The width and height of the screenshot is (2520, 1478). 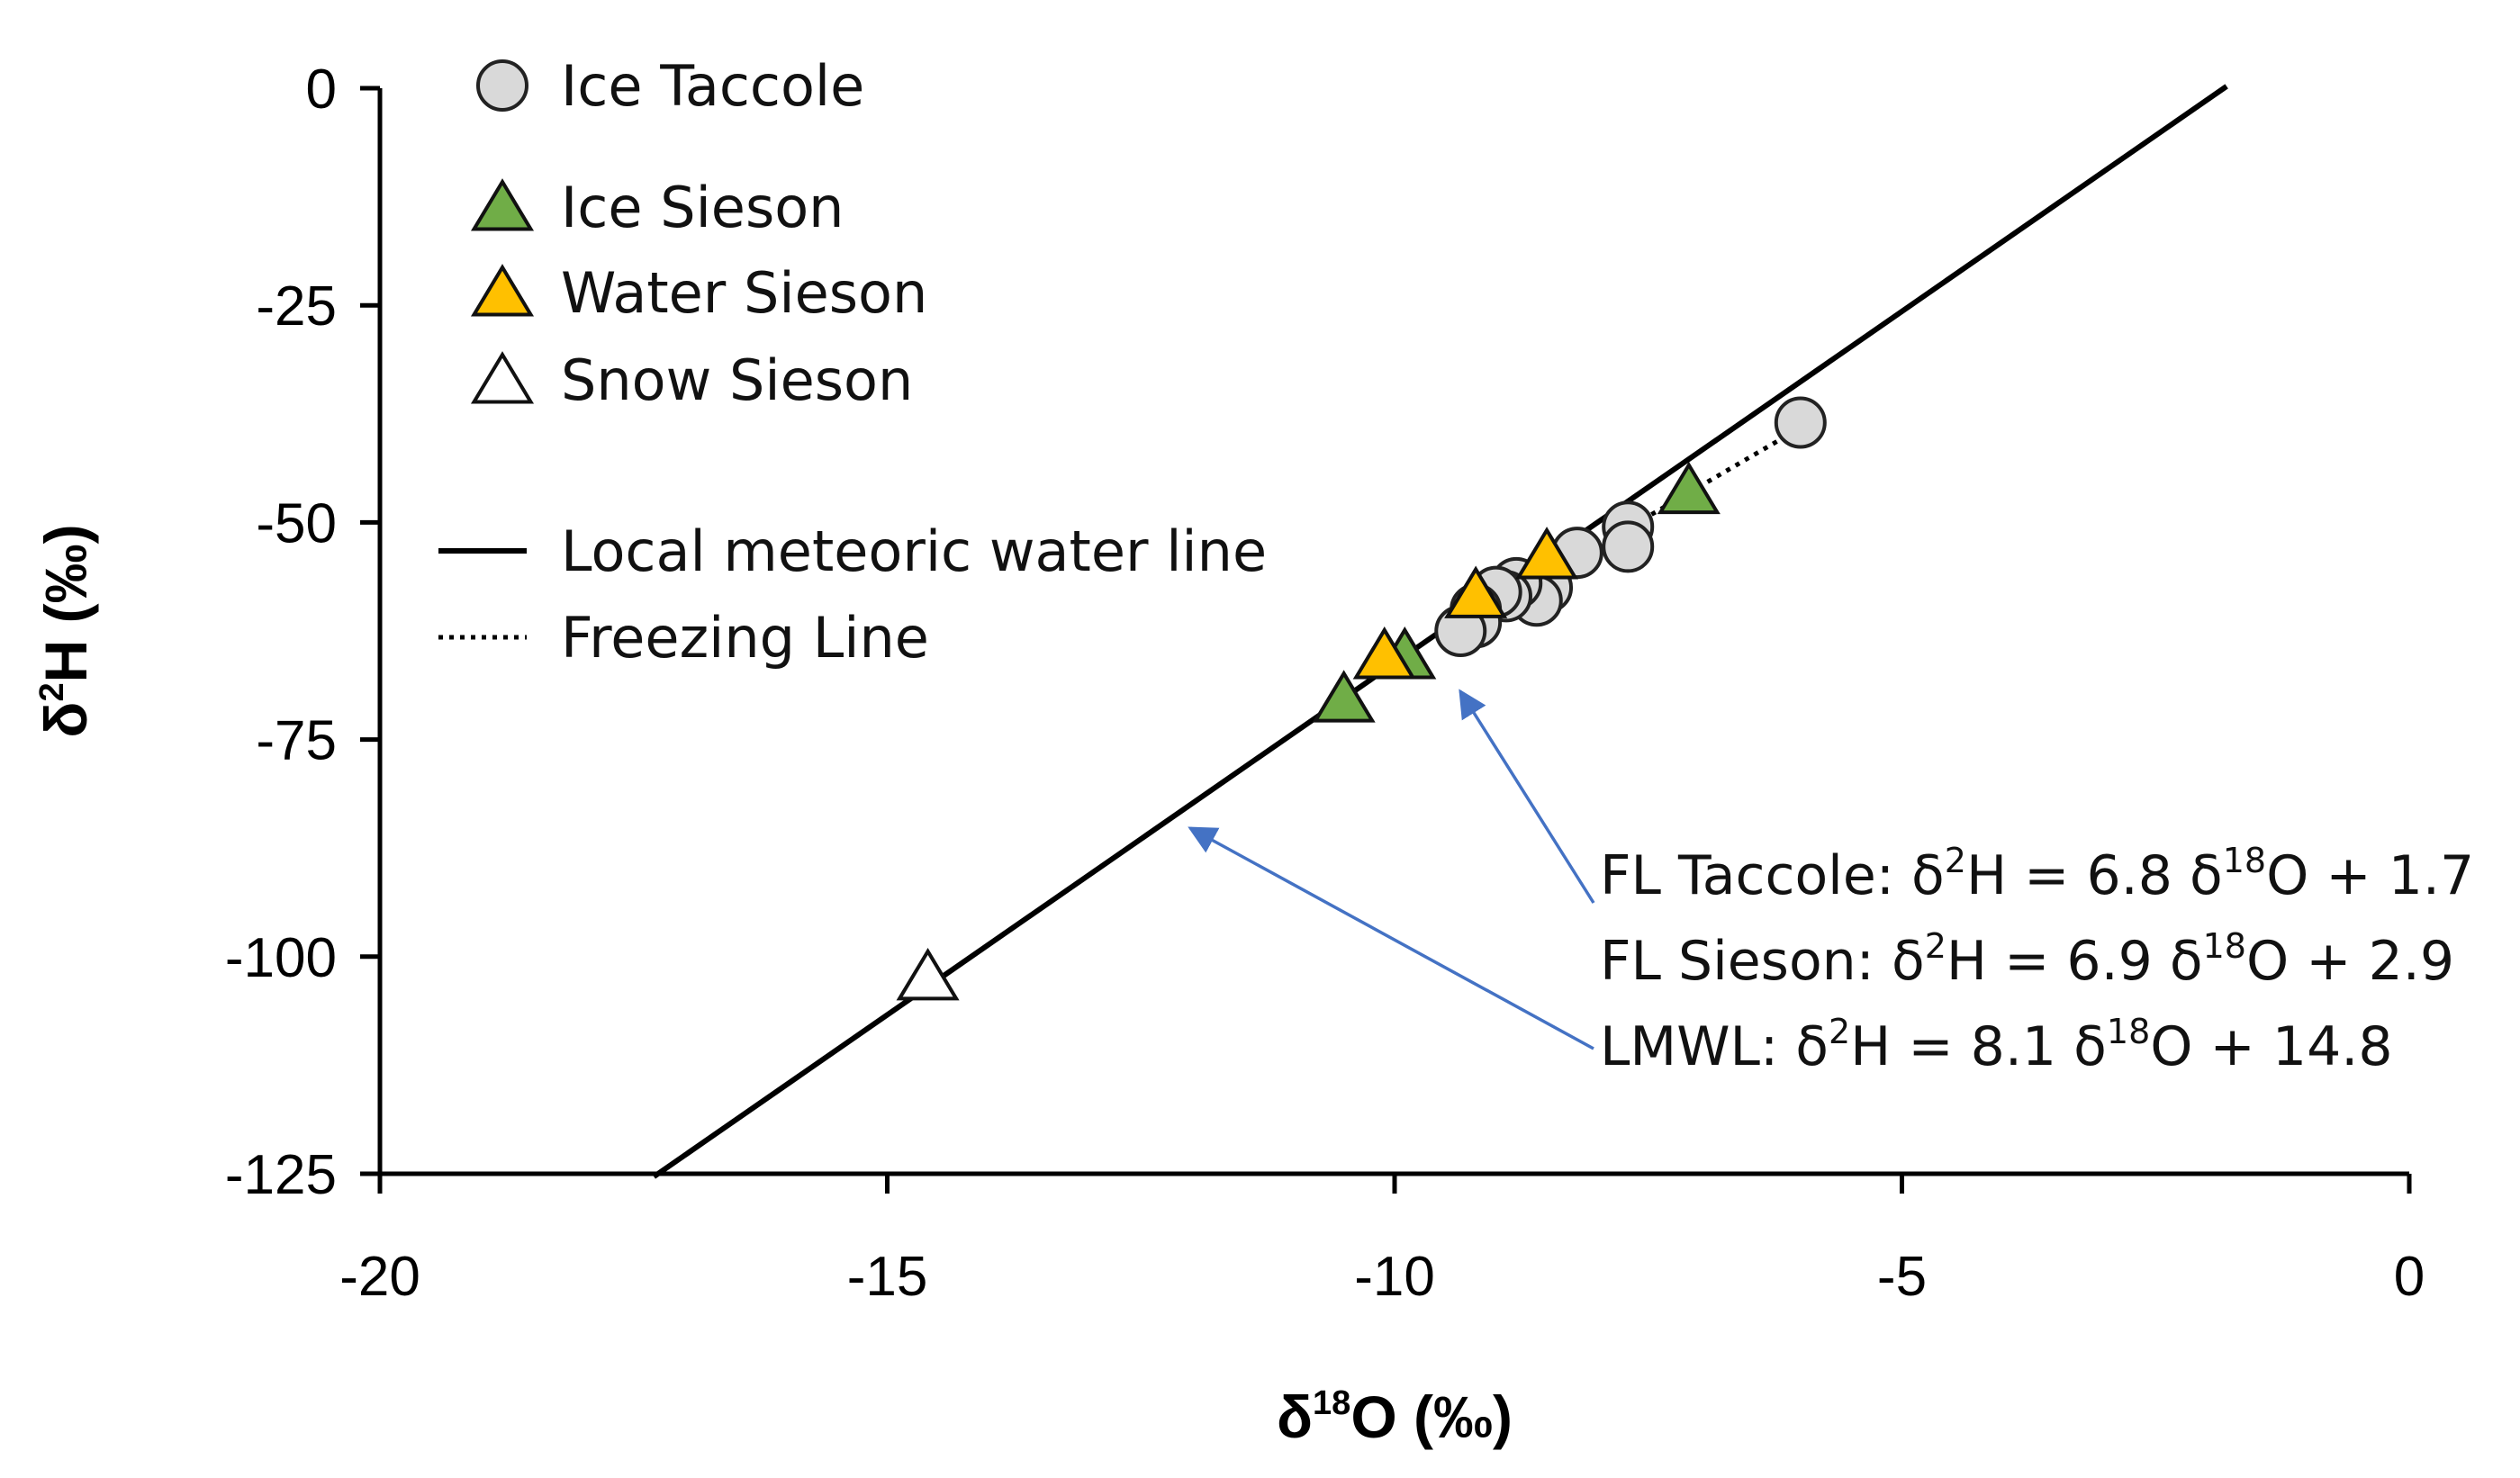 What do you see at coordinates (322, 90) in the screenshot?
I see `y-tick-label: 0` at bounding box center [322, 90].